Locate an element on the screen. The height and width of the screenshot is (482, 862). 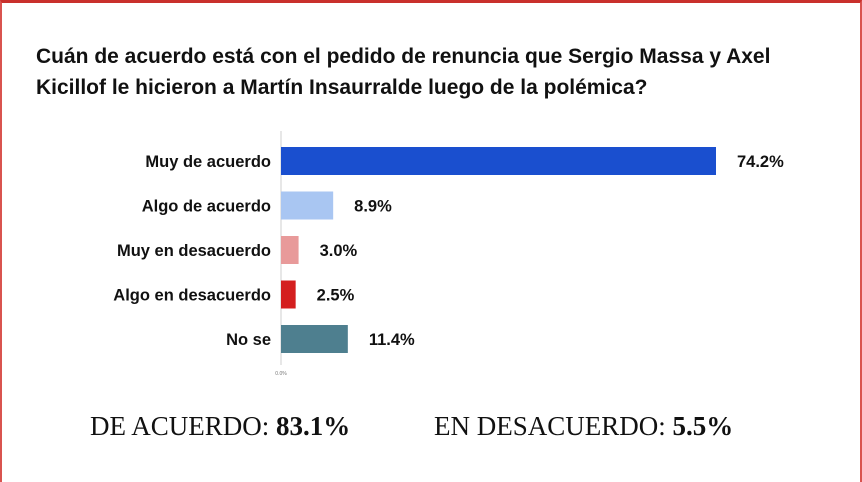
agree-summary: DE ACUERDO: 83.1% is located at coordinates (220, 426).